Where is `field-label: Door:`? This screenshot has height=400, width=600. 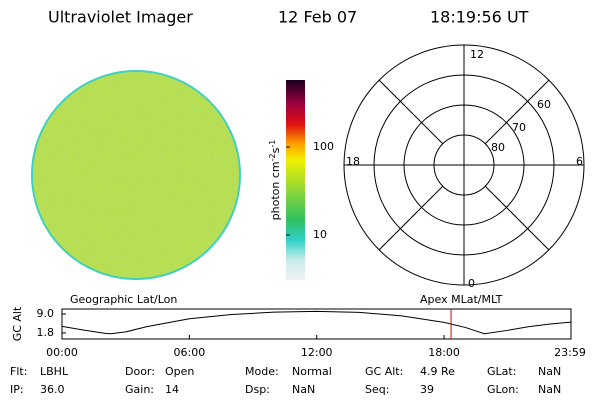
field-label: Door: is located at coordinates (140, 371).